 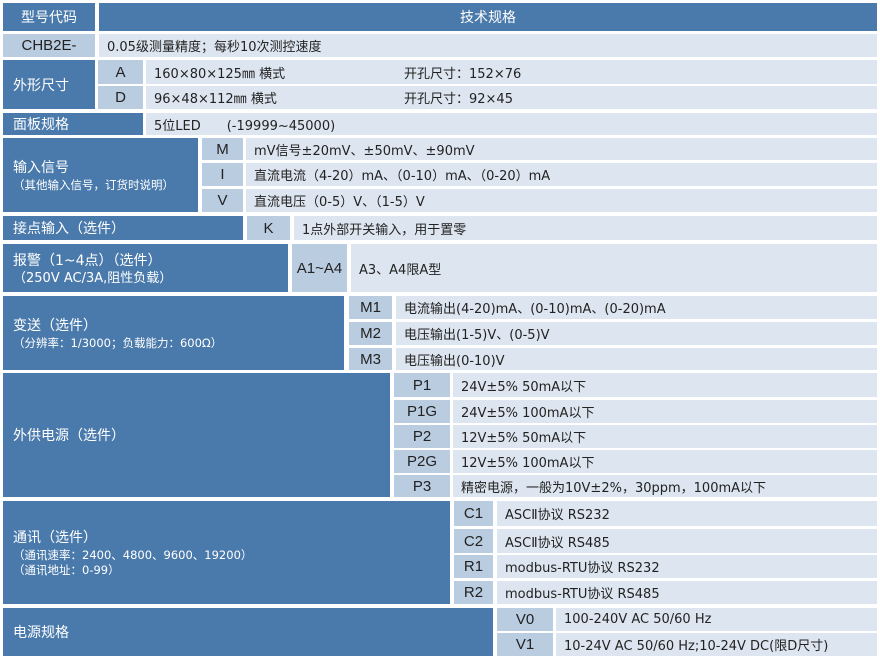 What do you see at coordinates (220, 74) in the screenshot?
I see `dimensions-desc: 160×80×125㎜ 横式` at bounding box center [220, 74].